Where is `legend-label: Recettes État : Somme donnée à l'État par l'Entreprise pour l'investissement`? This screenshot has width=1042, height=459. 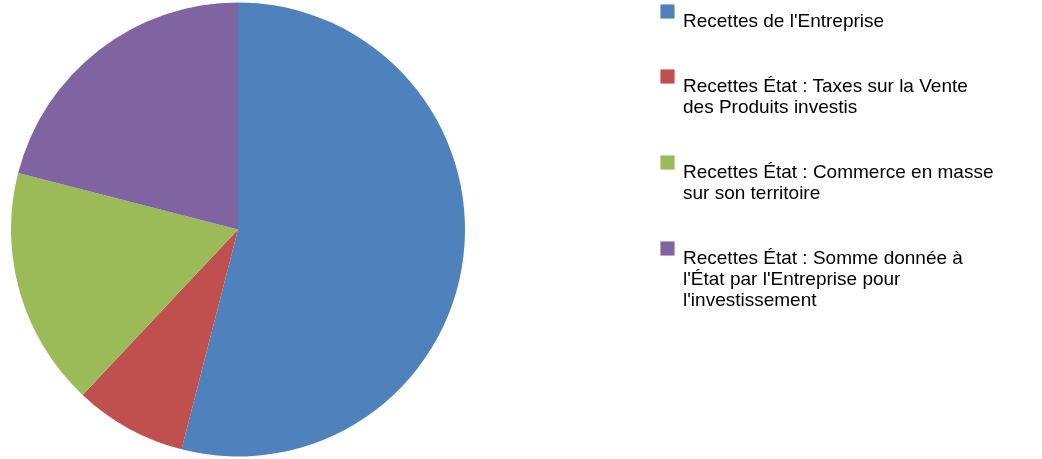
legend-label: Recettes État : Somme donnée à l'État par l'Entreprise pour l'investissement is located at coordinates (823, 278).